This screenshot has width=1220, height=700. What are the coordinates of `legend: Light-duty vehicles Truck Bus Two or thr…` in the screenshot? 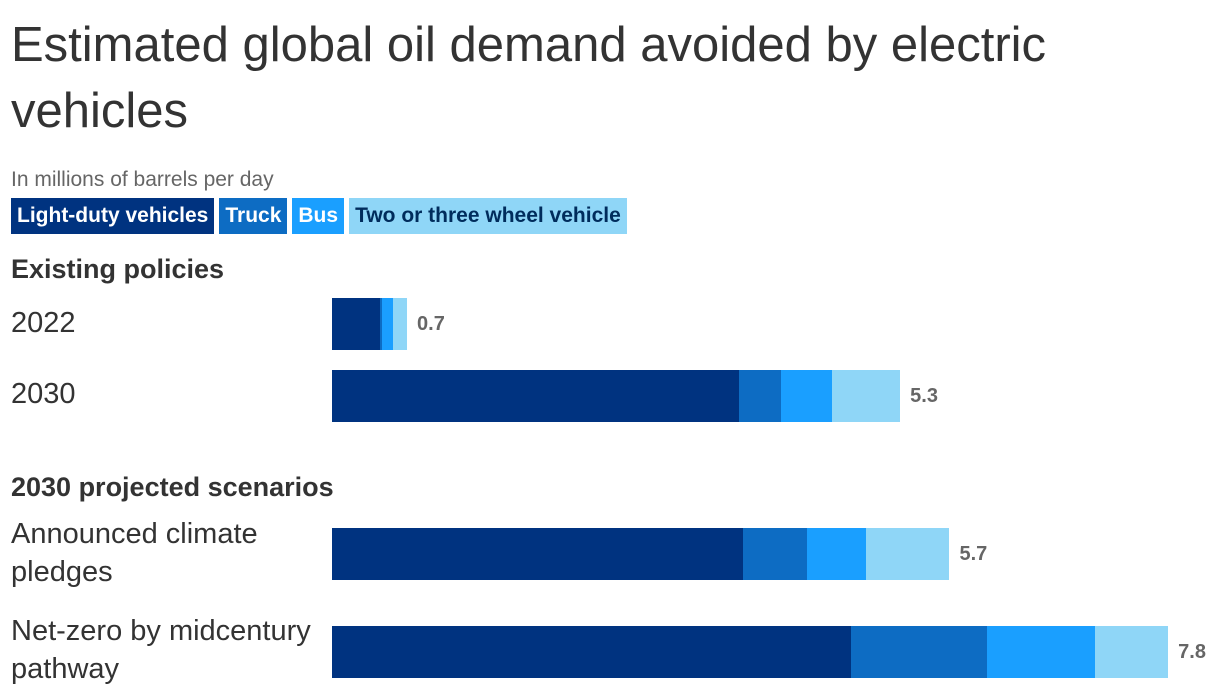 It's located at (319, 216).